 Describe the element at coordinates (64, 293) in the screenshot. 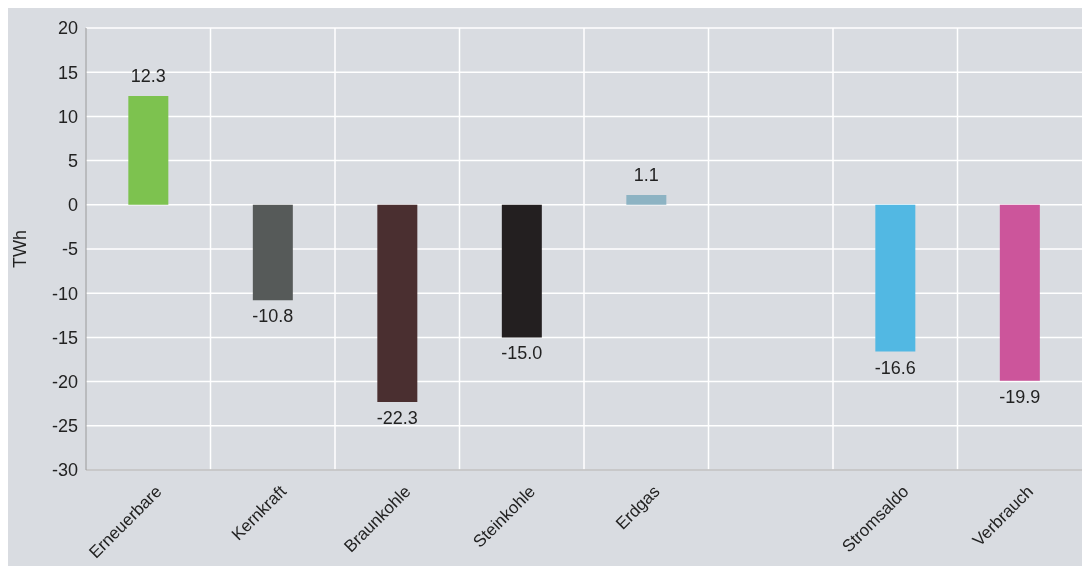

I see `y-tick-label: -10` at that location.